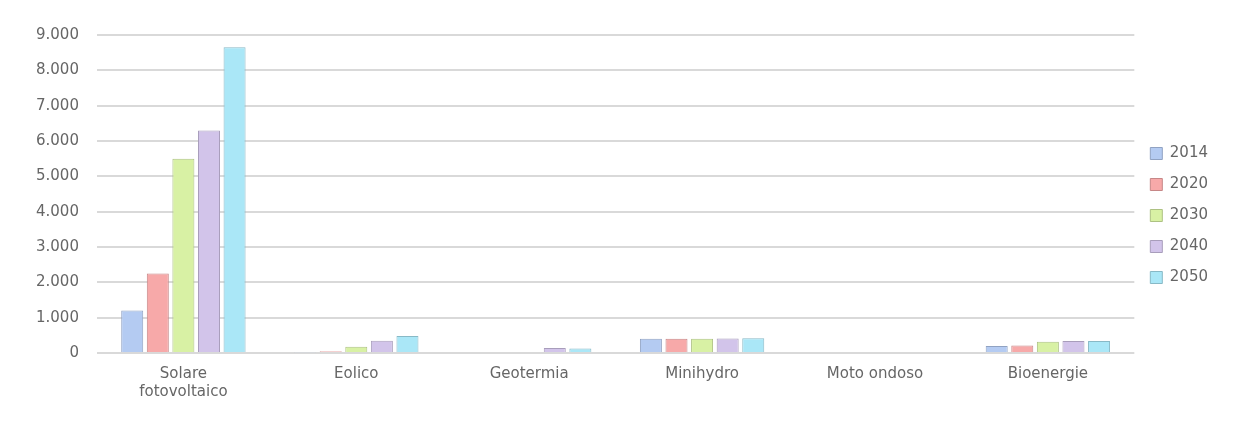  I want to click on legend-label: 2020, so click(1189, 183).